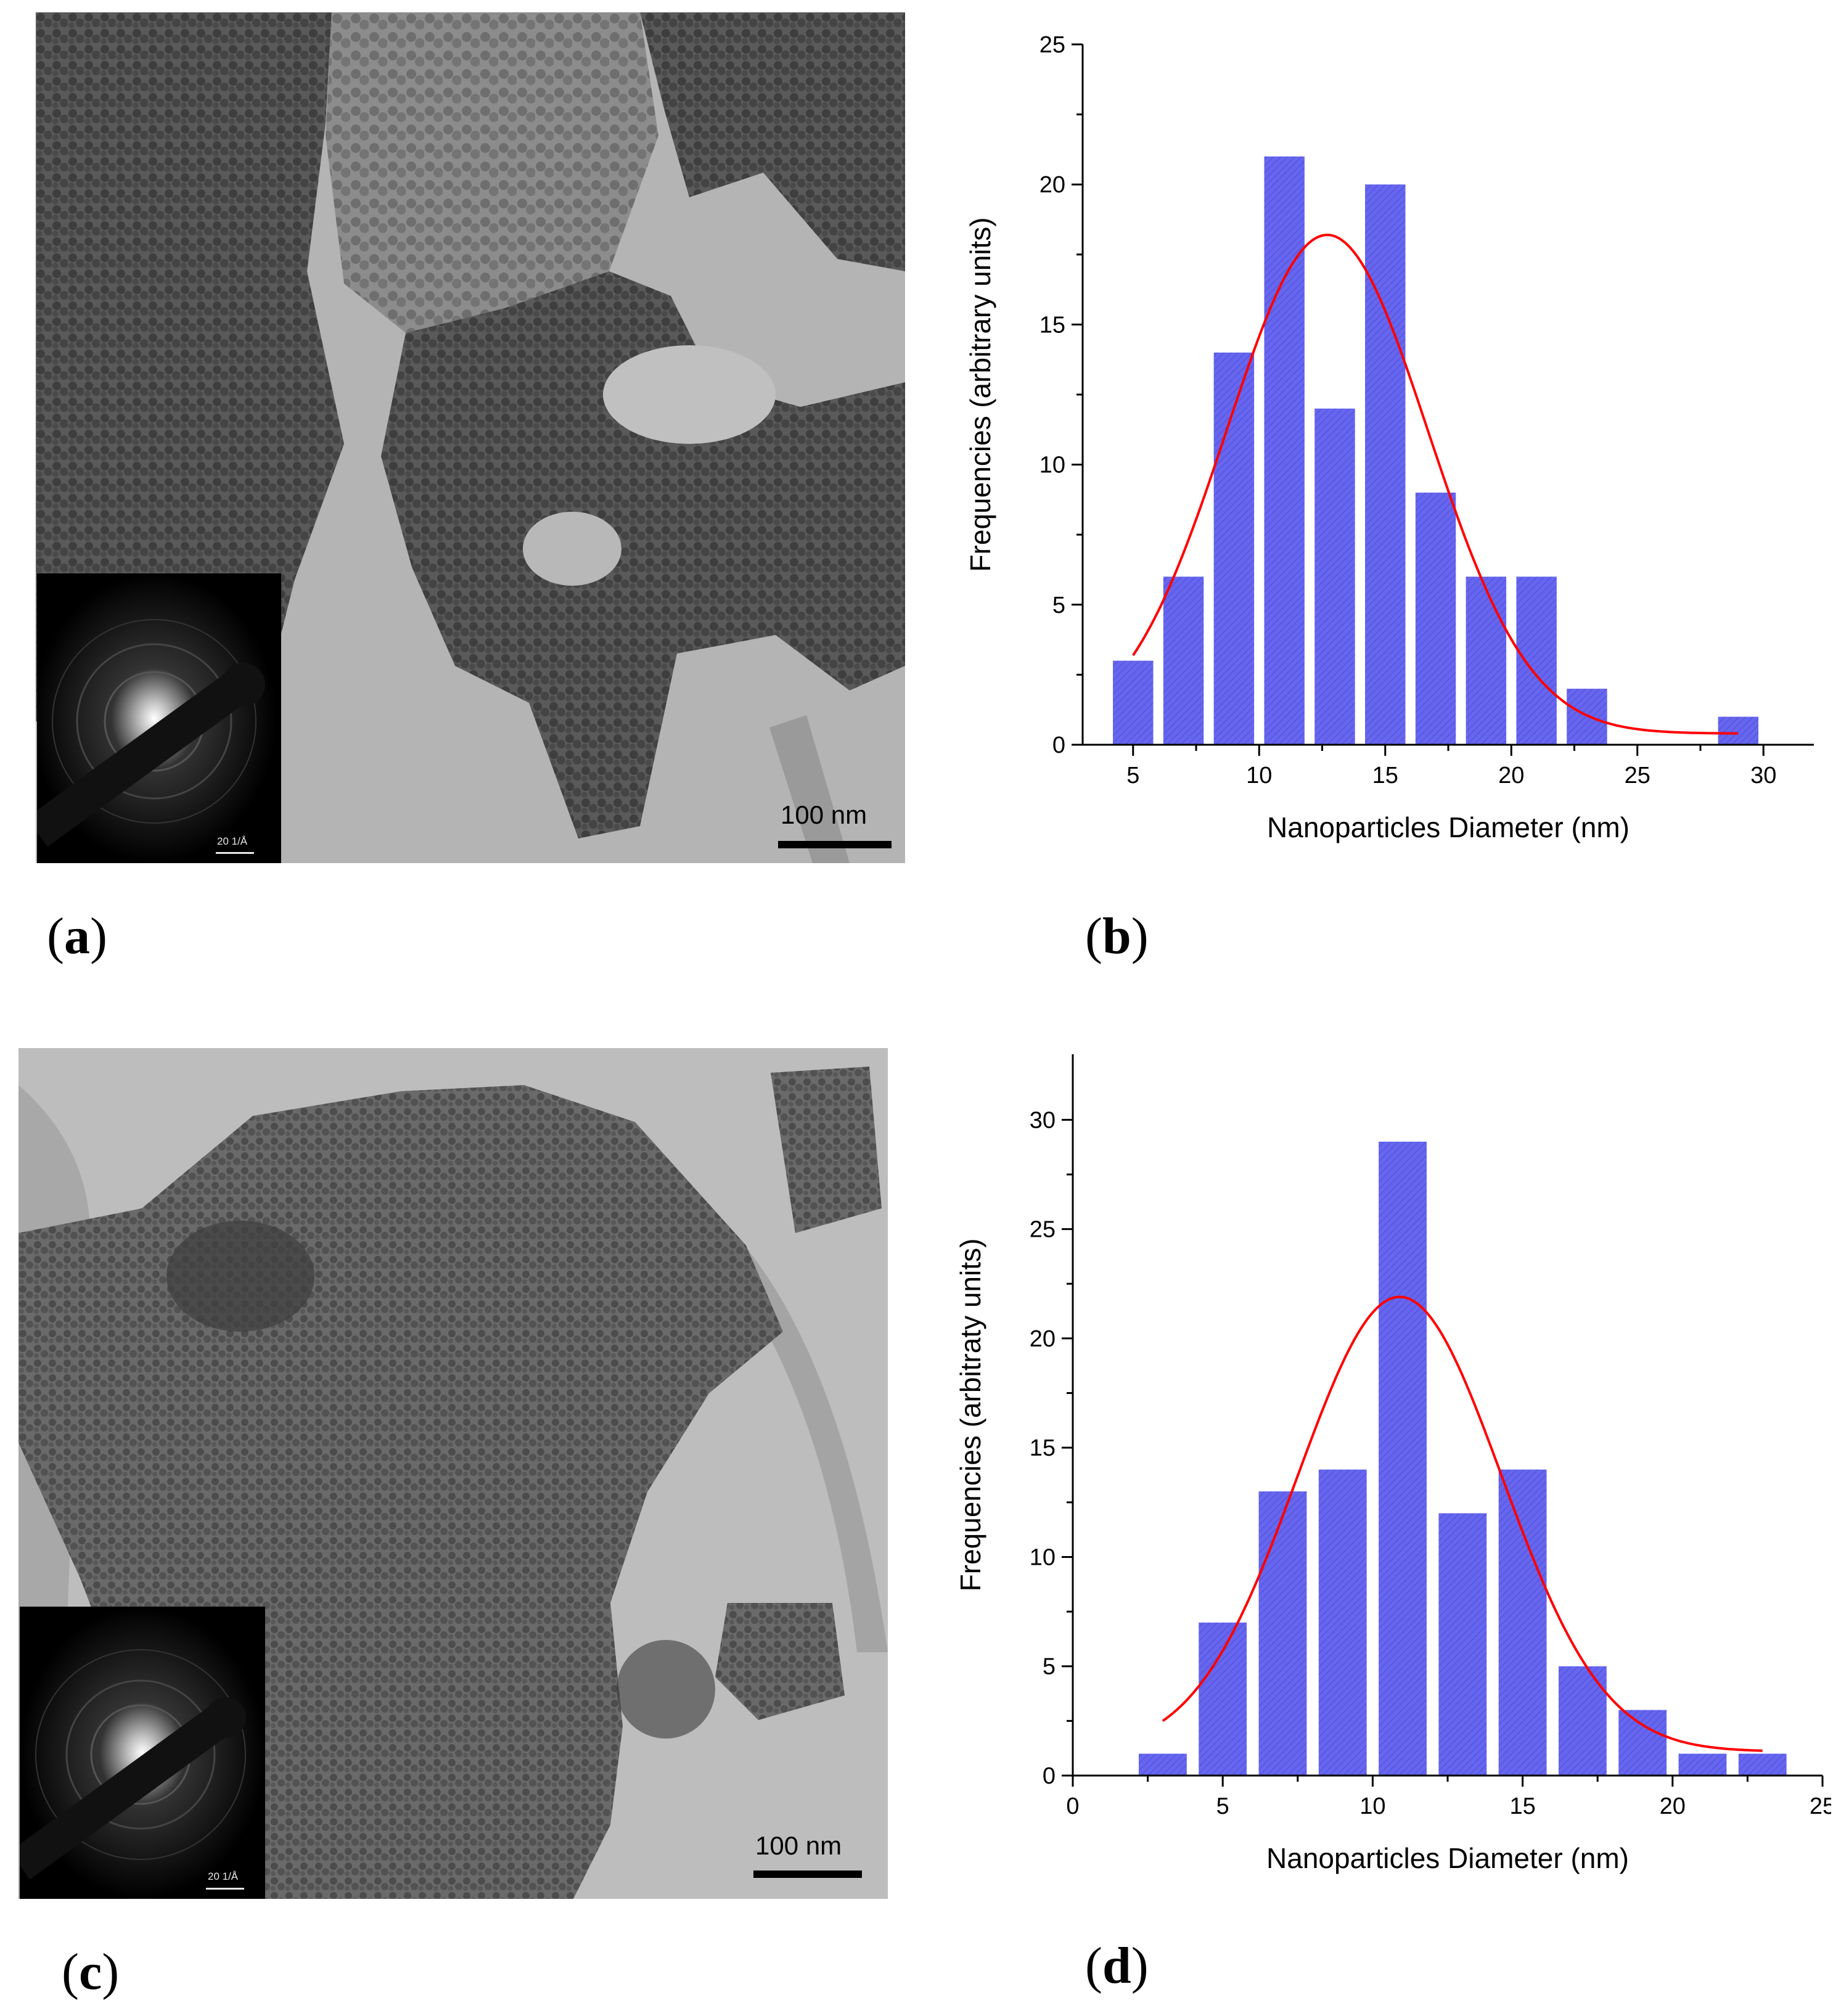  What do you see at coordinates (1372, 1806) in the screenshot?
I see `x-tick-label-d-2: 10` at bounding box center [1372, 1806].